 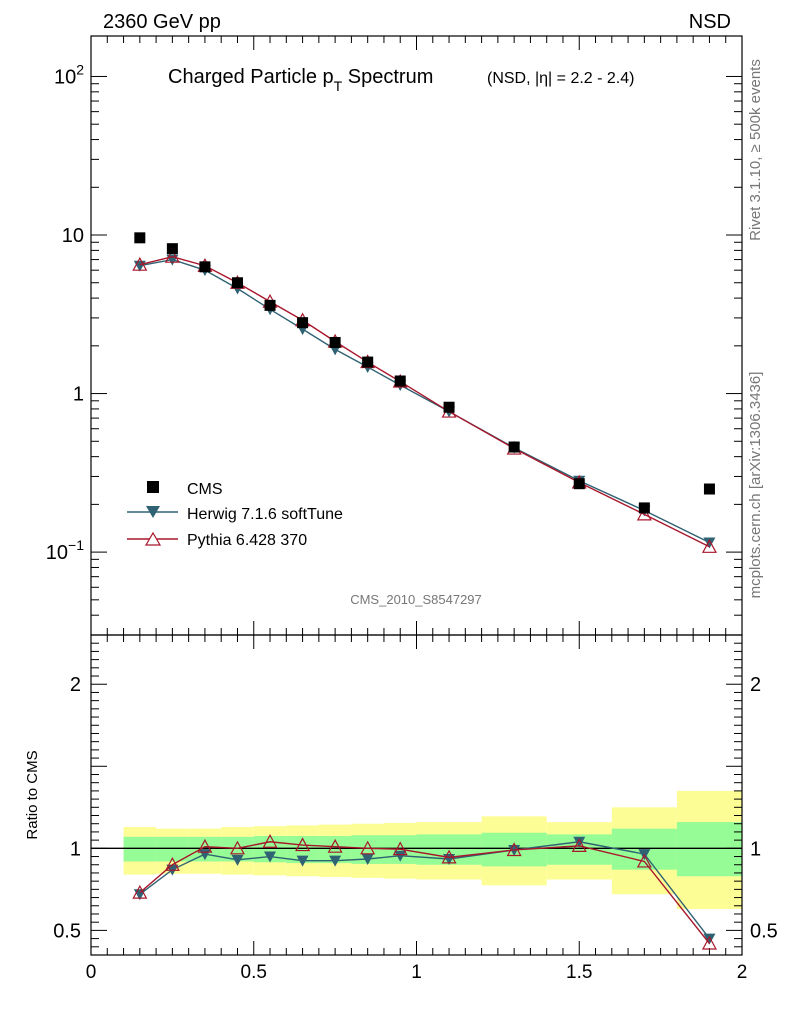 What do you see at coordinates (265, 514) in the screenshot?
I see `legend-label-herwig: Herwig 7.1.6 softTune` at bounding box center [265, 514].